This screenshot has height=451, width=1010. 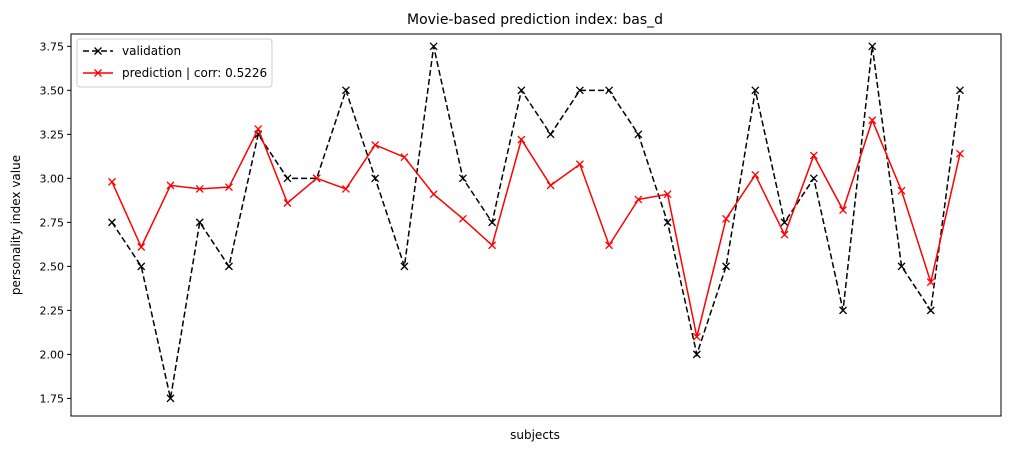 I want to click on x-axis-label: subjects, so click(x=535, y=435).